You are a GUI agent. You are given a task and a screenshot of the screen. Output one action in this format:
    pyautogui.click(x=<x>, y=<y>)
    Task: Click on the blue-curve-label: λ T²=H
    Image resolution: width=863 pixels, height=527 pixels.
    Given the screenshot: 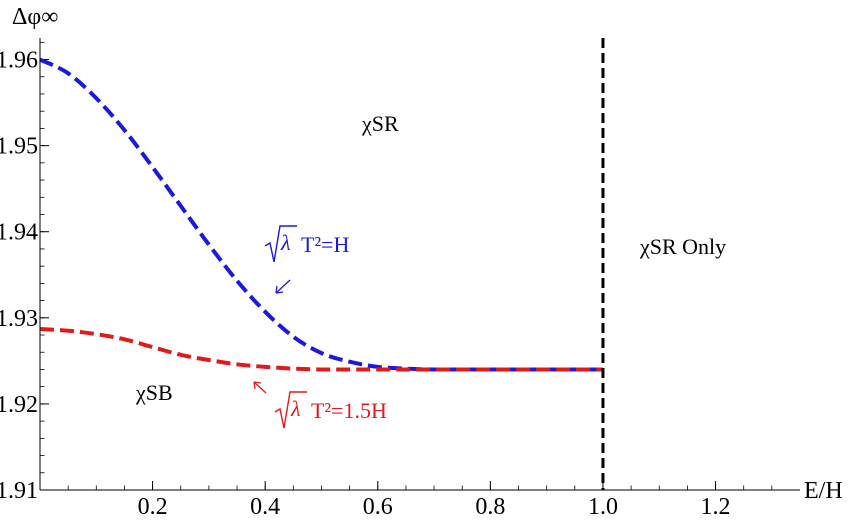 What is the action you would take?
    pyautogui.click(x=306, y=244)
    